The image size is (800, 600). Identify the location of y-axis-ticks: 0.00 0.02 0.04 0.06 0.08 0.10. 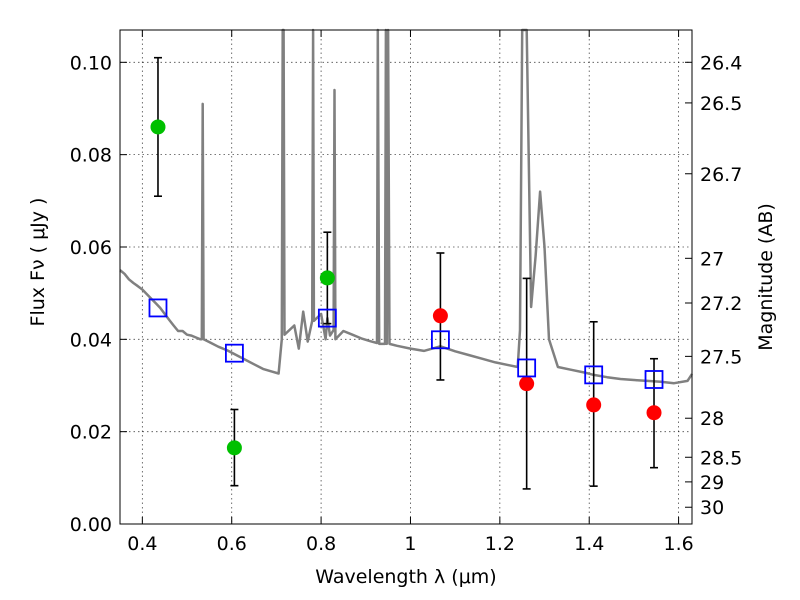
(98, 294).